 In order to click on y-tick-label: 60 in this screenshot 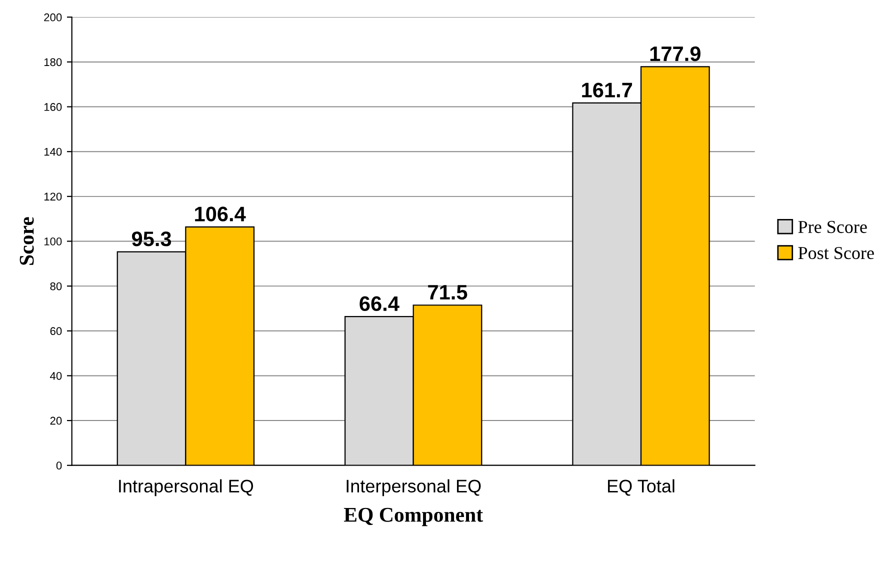, I will do `click(56, 331)`.